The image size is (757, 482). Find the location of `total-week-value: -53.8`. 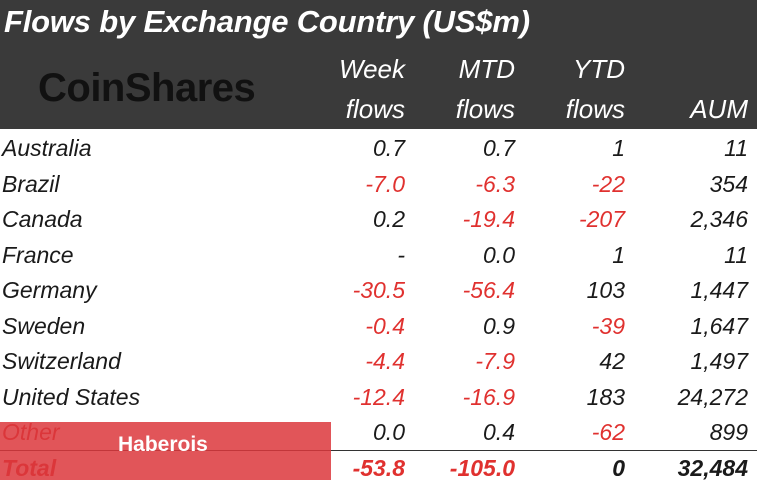

total-week-value: -53.8 is located at coordinates (378, 467).